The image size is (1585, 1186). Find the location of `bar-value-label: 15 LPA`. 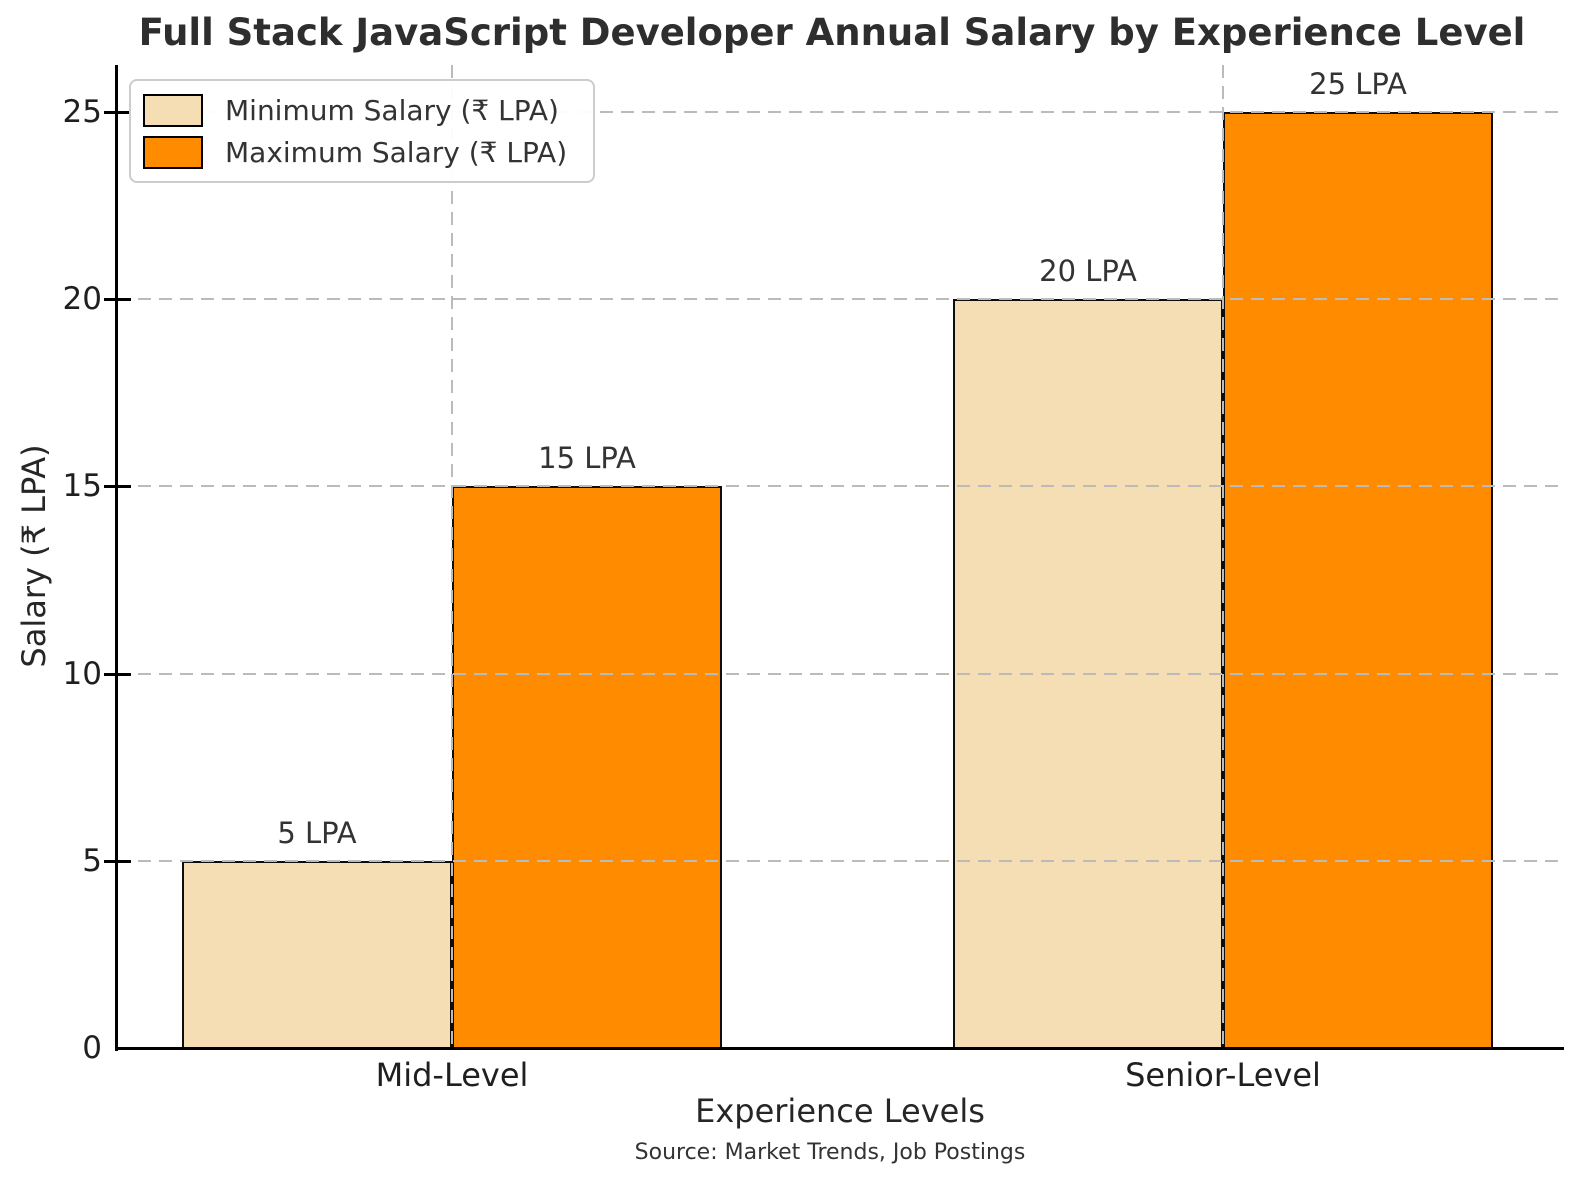

bar-value-label: 15 LPA is located at coordinates (587, 458).